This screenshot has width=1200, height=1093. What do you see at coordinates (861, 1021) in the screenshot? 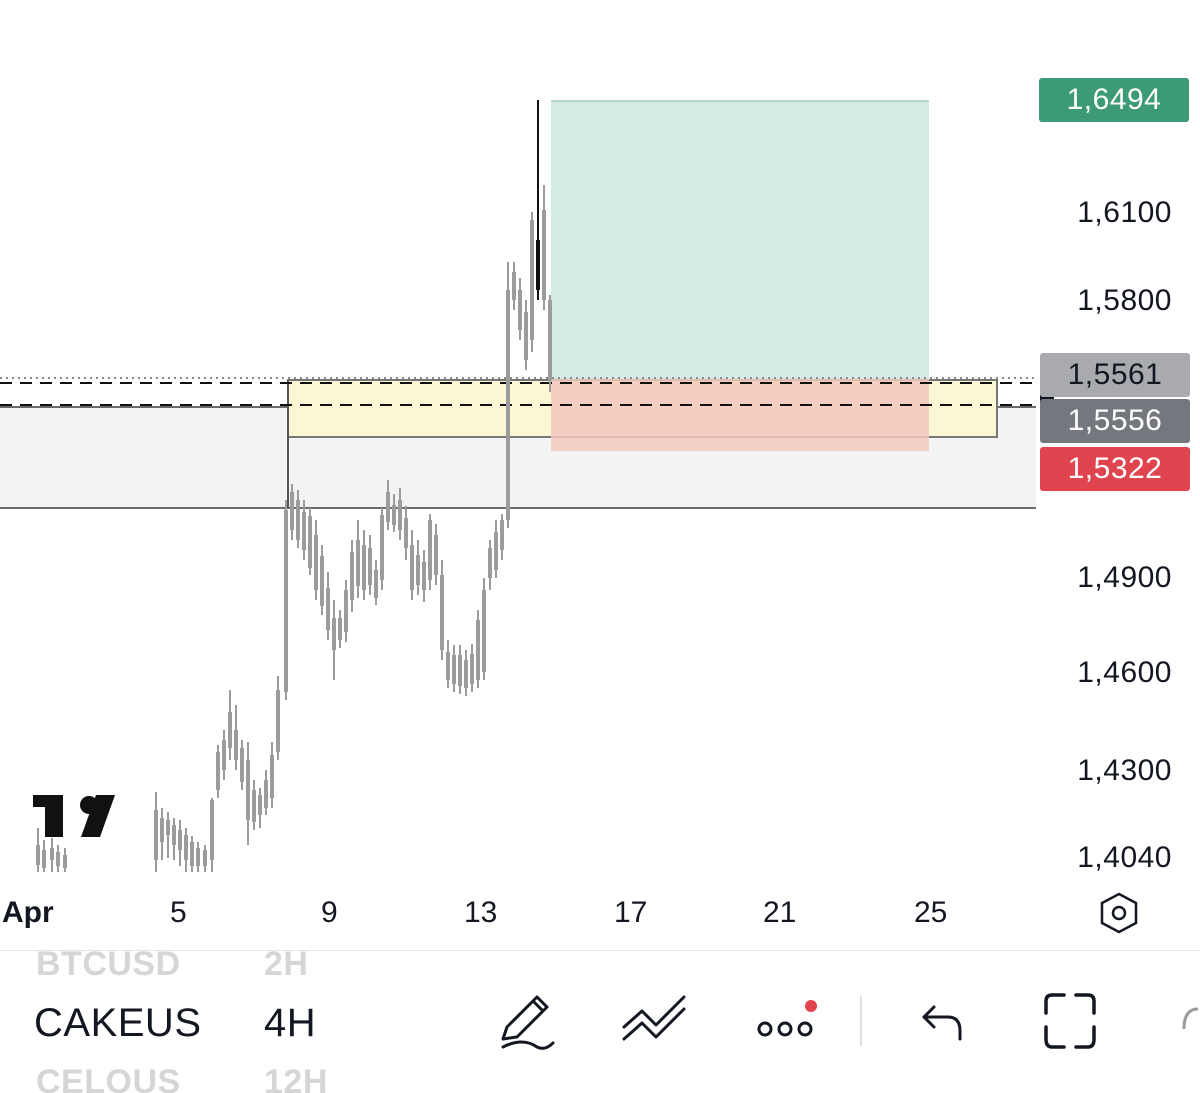
I see `toolbar-divider` at bounding box center [861, 1021].